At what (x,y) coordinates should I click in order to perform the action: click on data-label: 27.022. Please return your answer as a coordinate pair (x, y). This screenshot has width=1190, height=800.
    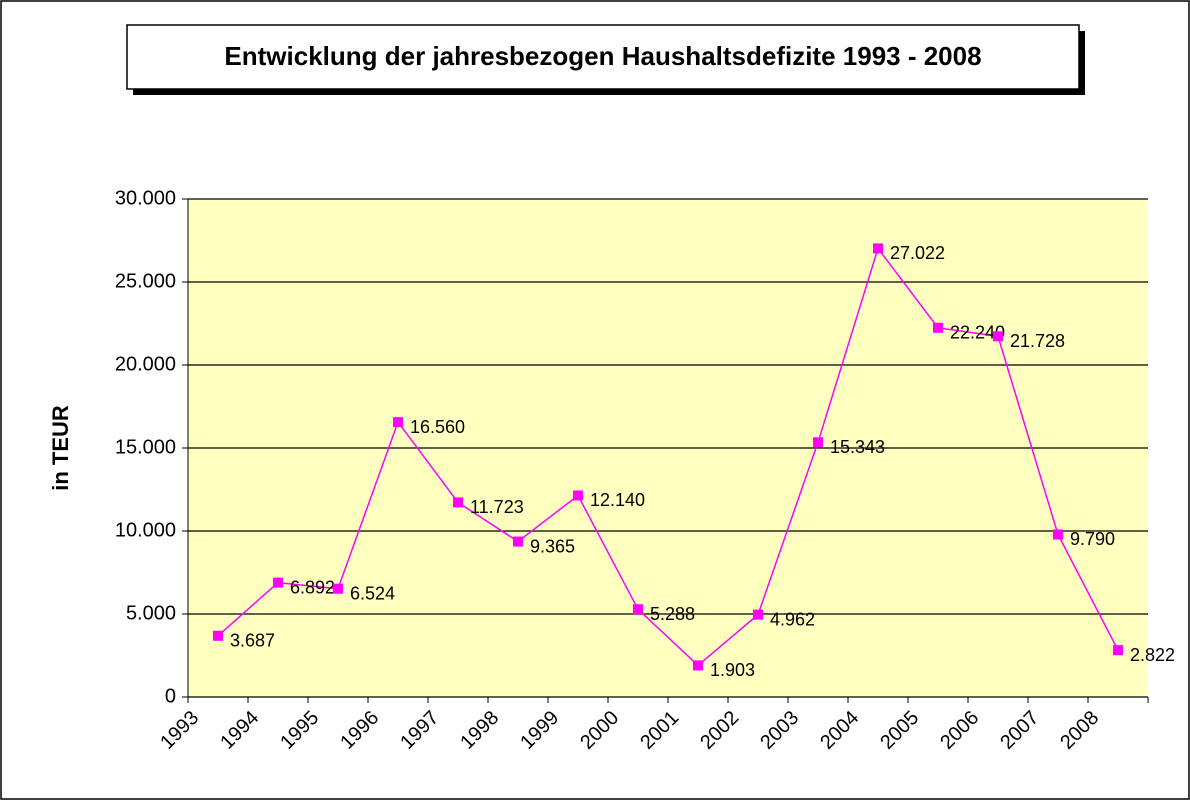
    Looking at the image, I should click on (917, 253).